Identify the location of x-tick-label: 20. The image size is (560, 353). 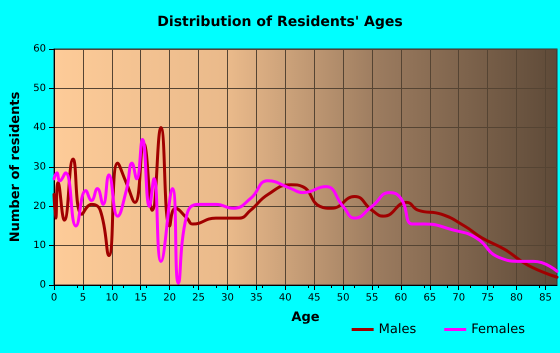
(169, 298).